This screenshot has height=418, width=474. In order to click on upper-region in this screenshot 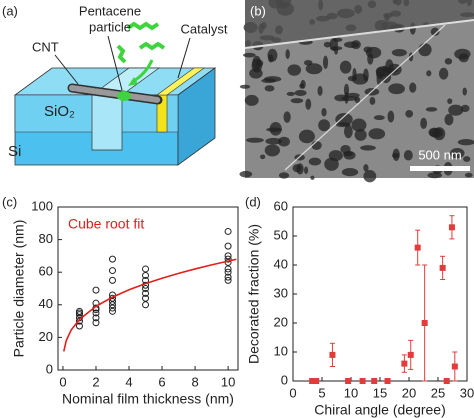, I will do `click(359, 24)`.